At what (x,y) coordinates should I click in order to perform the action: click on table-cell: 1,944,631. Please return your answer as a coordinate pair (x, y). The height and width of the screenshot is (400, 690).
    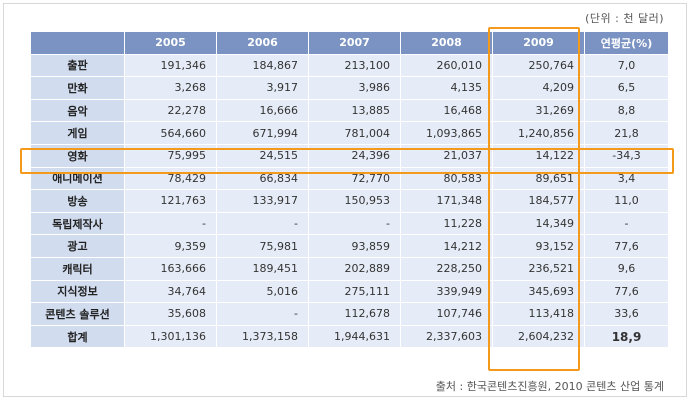
    Looking at the image, I should click on (354, 336).